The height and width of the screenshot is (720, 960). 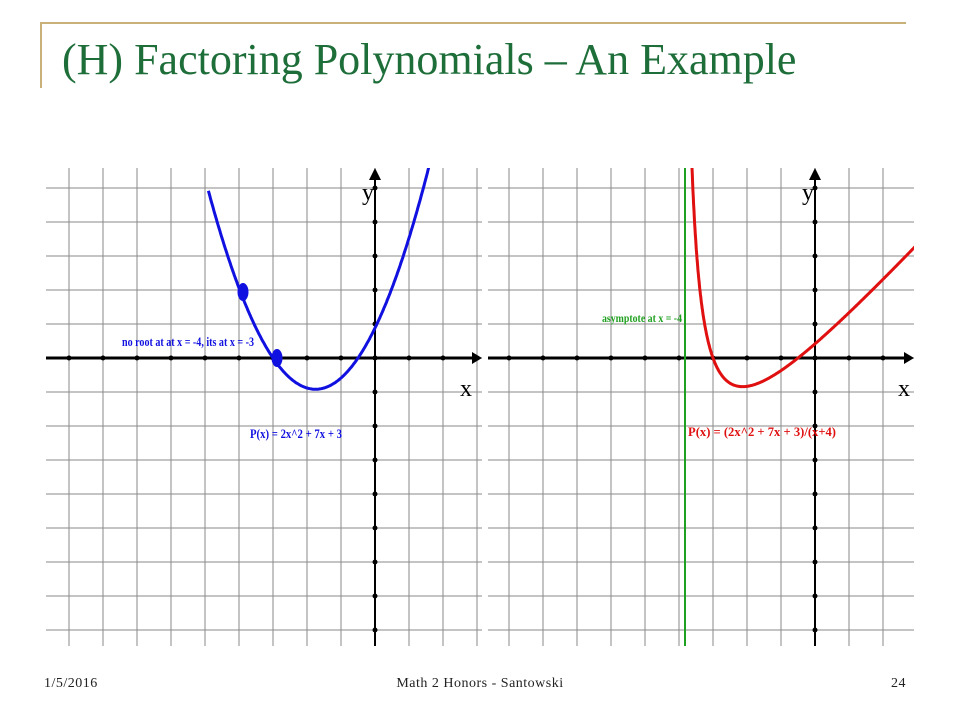 What do you see at coordinates (466, 389) in the screenshot?
I see `left-x-axis-label: x` at bounding box center [466, 389].